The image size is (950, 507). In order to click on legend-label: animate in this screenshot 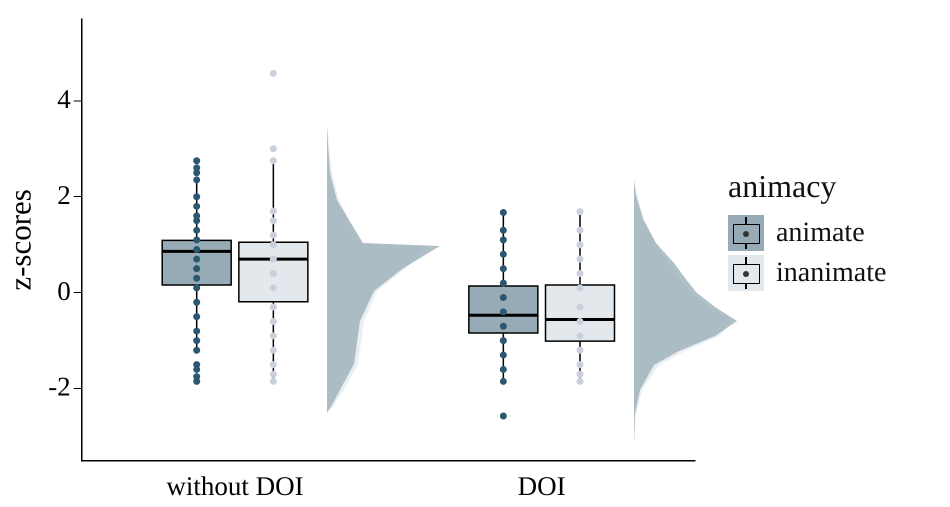, I will do `click(820, 233)`.